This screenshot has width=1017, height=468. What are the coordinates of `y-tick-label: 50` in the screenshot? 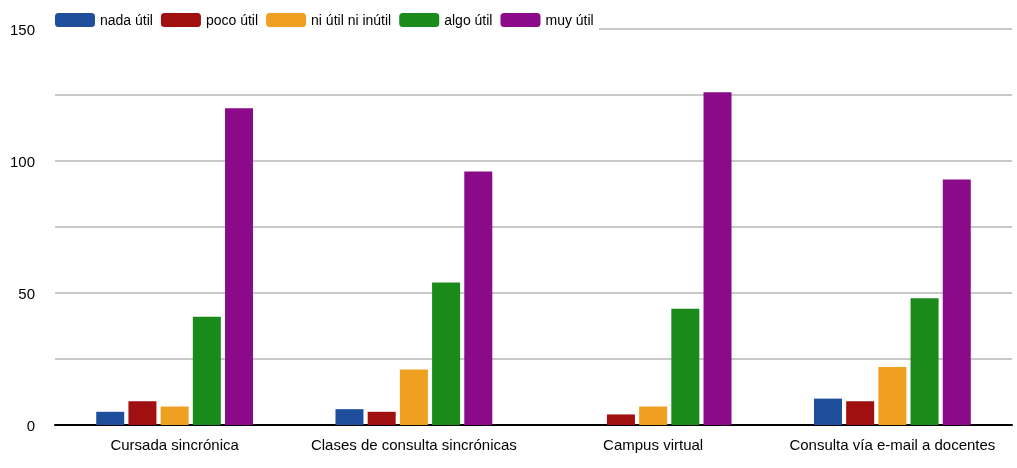 It's located at (26, 293).